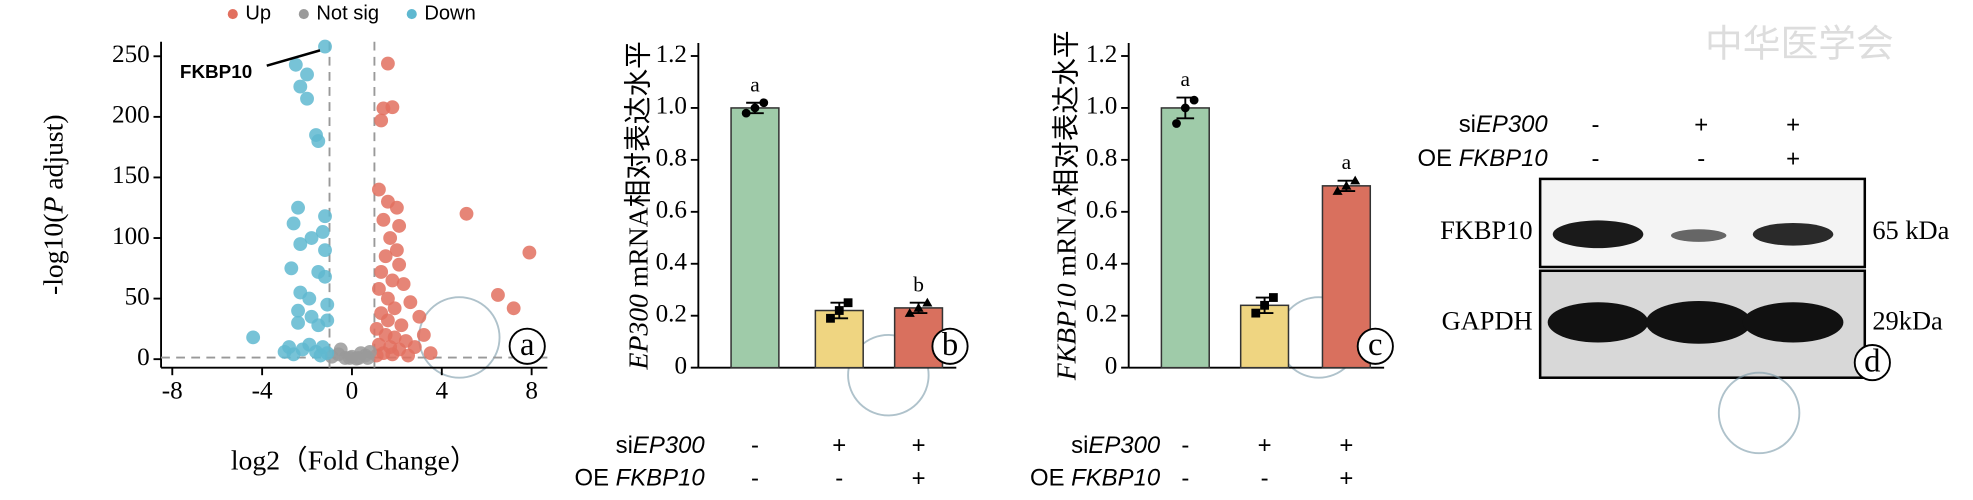  I want to click on blot-row-label: GAPDH, so click(1487, 321).